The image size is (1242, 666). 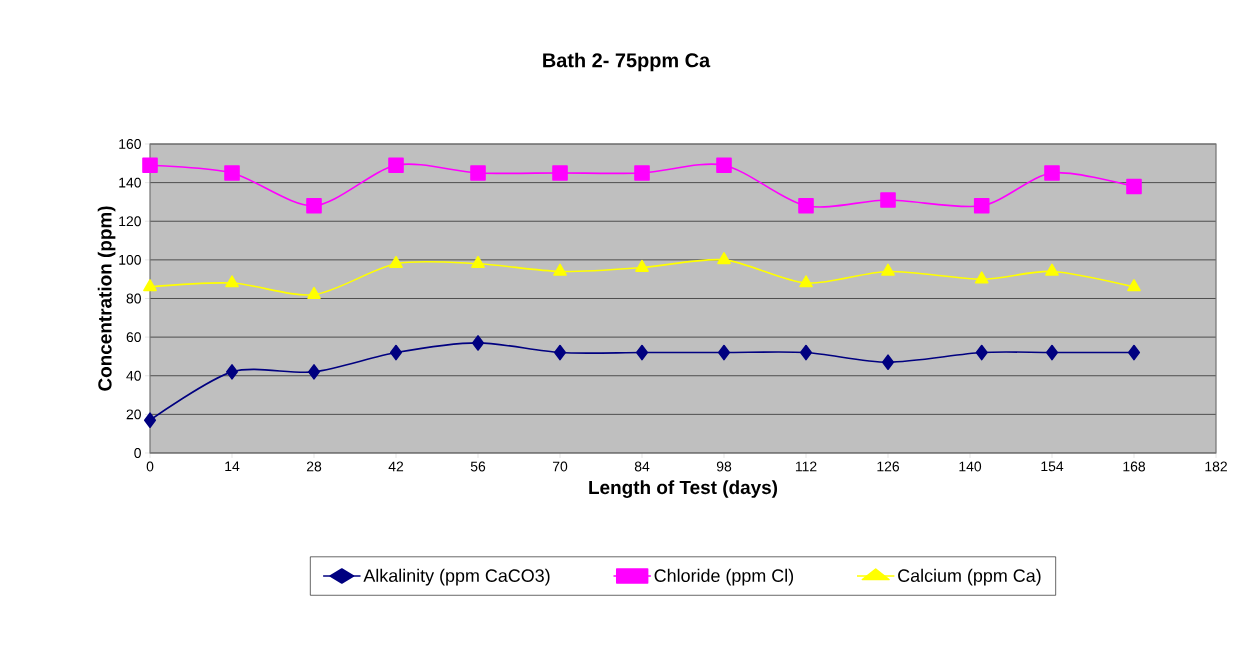 I want to click on x-tick-label: 70, so click(x=560, y=466).